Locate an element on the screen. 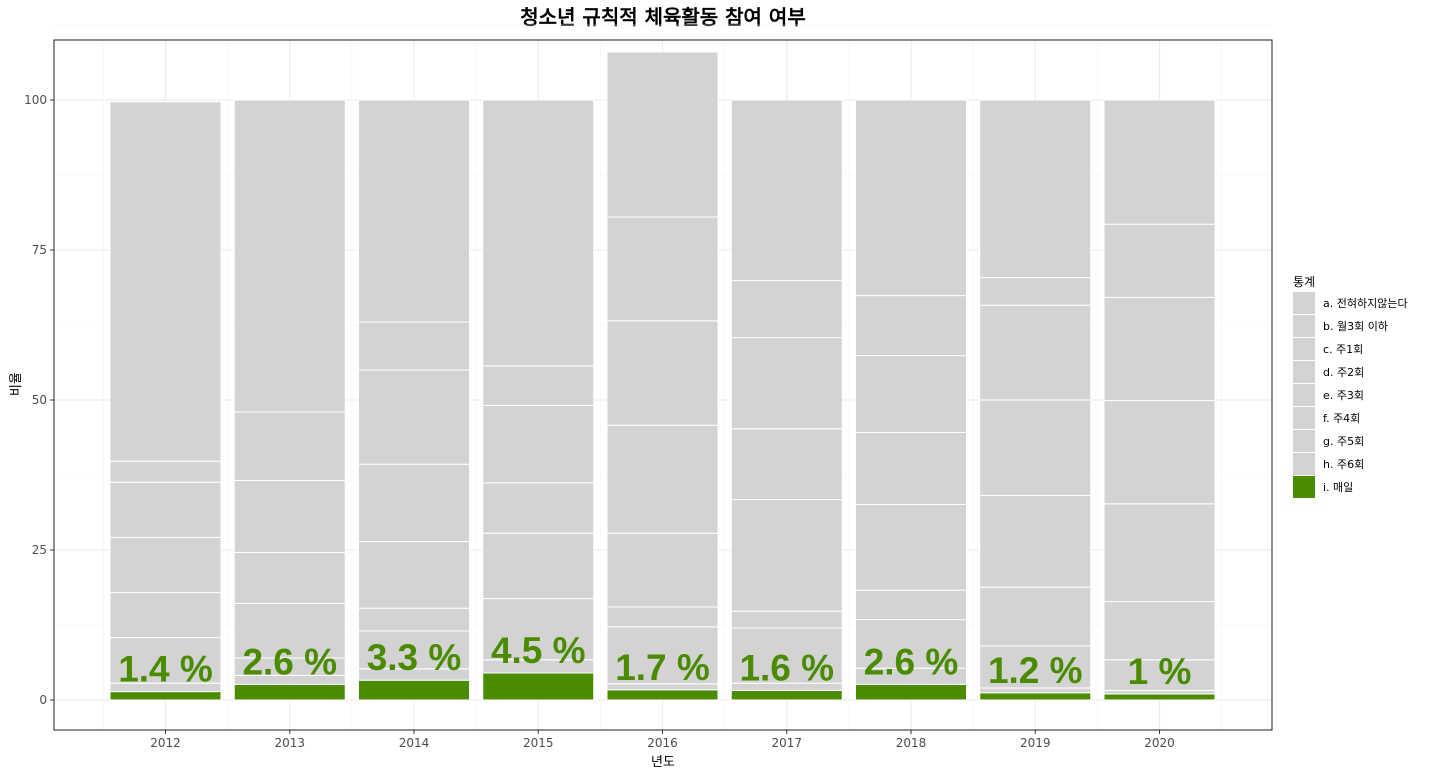 The height and width of the screenshot is (775, 1448). daily-percent-label-2018: 2.6 % is located at coordinates (911, 661).